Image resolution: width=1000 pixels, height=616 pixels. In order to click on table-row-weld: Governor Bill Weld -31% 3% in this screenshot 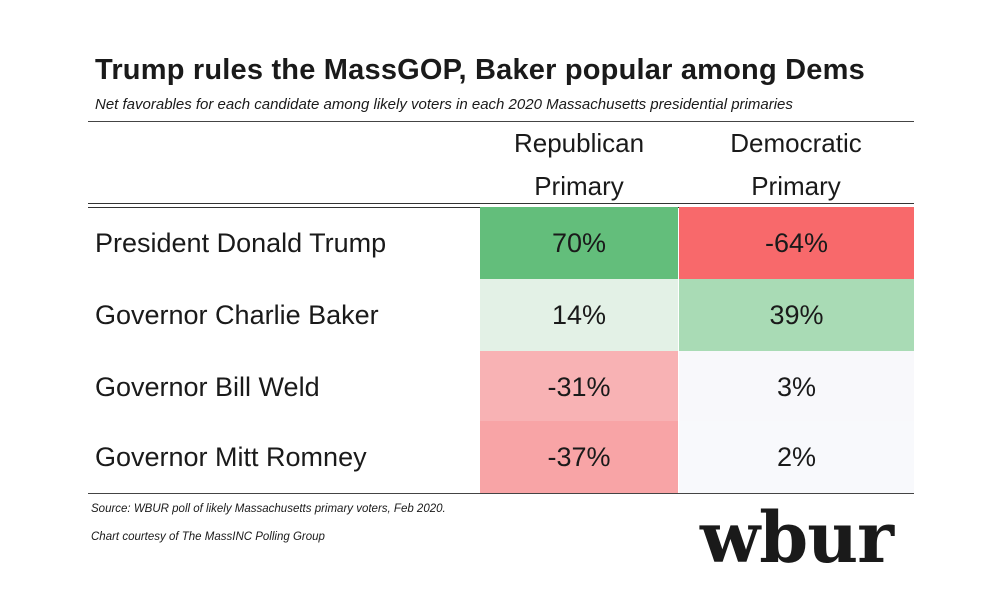, I will do `click(501, 387)`.